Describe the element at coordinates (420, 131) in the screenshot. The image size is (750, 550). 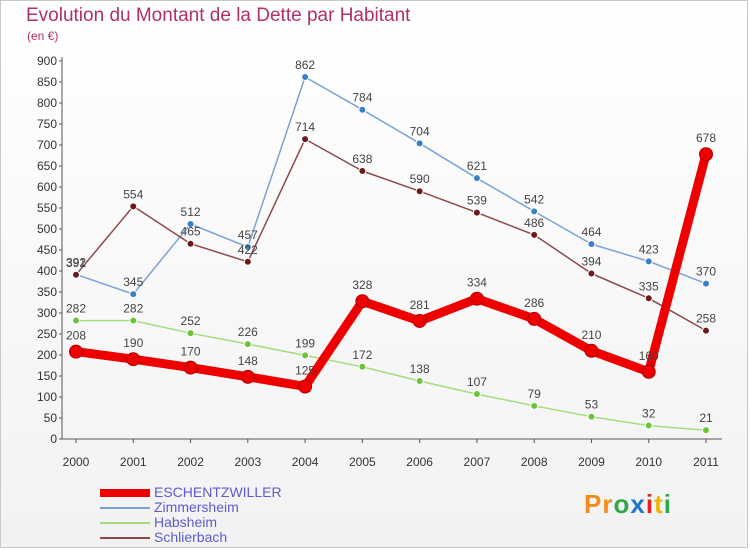
I see `data-label-zimmersheim: 704` at that location.